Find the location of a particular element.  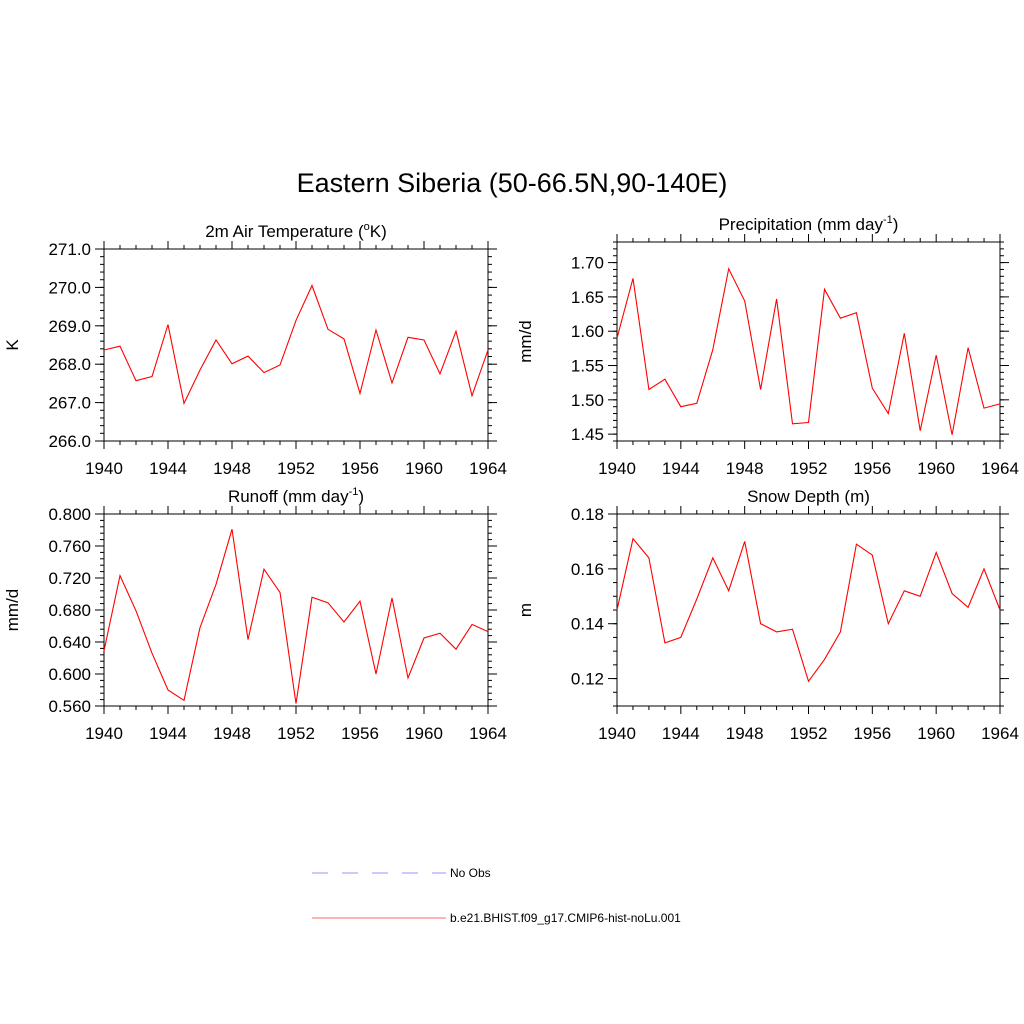

y-tick-label: 0.680 is located at coordinates (69, 610).